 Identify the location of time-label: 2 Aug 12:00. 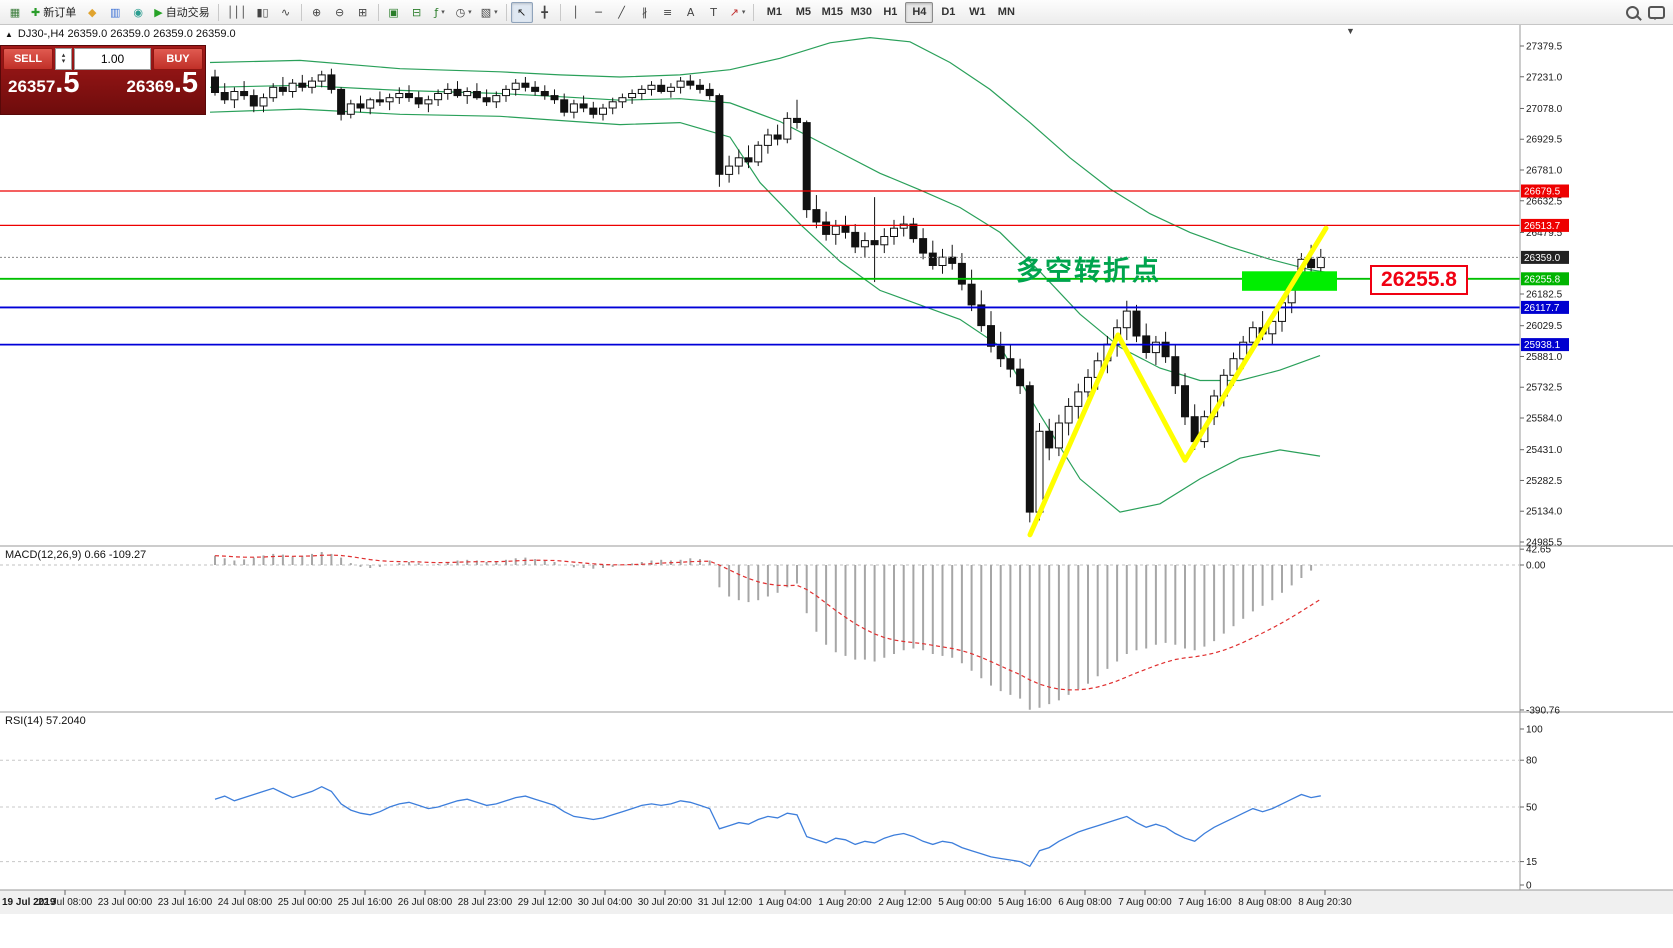
(905, 902).